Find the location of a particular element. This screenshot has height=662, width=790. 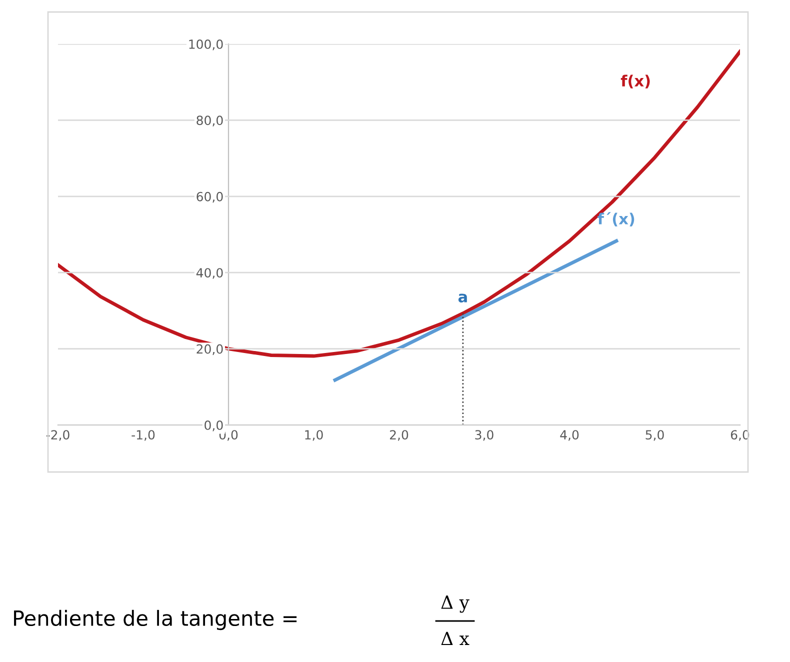

x-tick-label: 5,0 is located at coordinates (655, 435).